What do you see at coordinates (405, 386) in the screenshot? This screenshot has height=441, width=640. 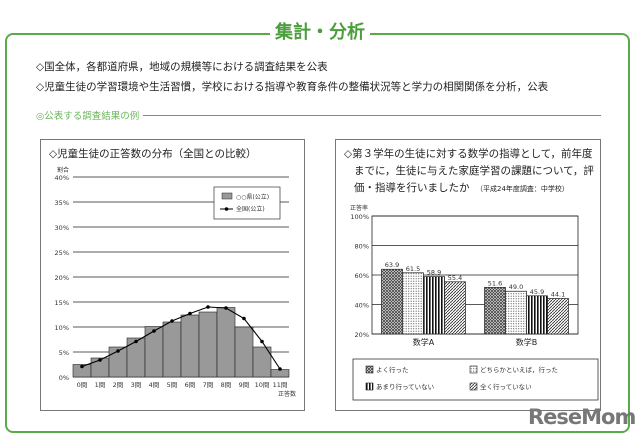 I see `legend-label: あまり行っていない` at bounding box center [405, 386].